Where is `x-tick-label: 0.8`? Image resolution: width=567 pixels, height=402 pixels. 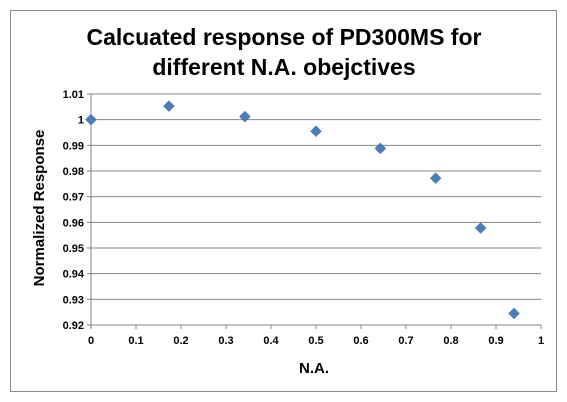
x-tick-label: 0.8 is located at coordinates (450, 341).